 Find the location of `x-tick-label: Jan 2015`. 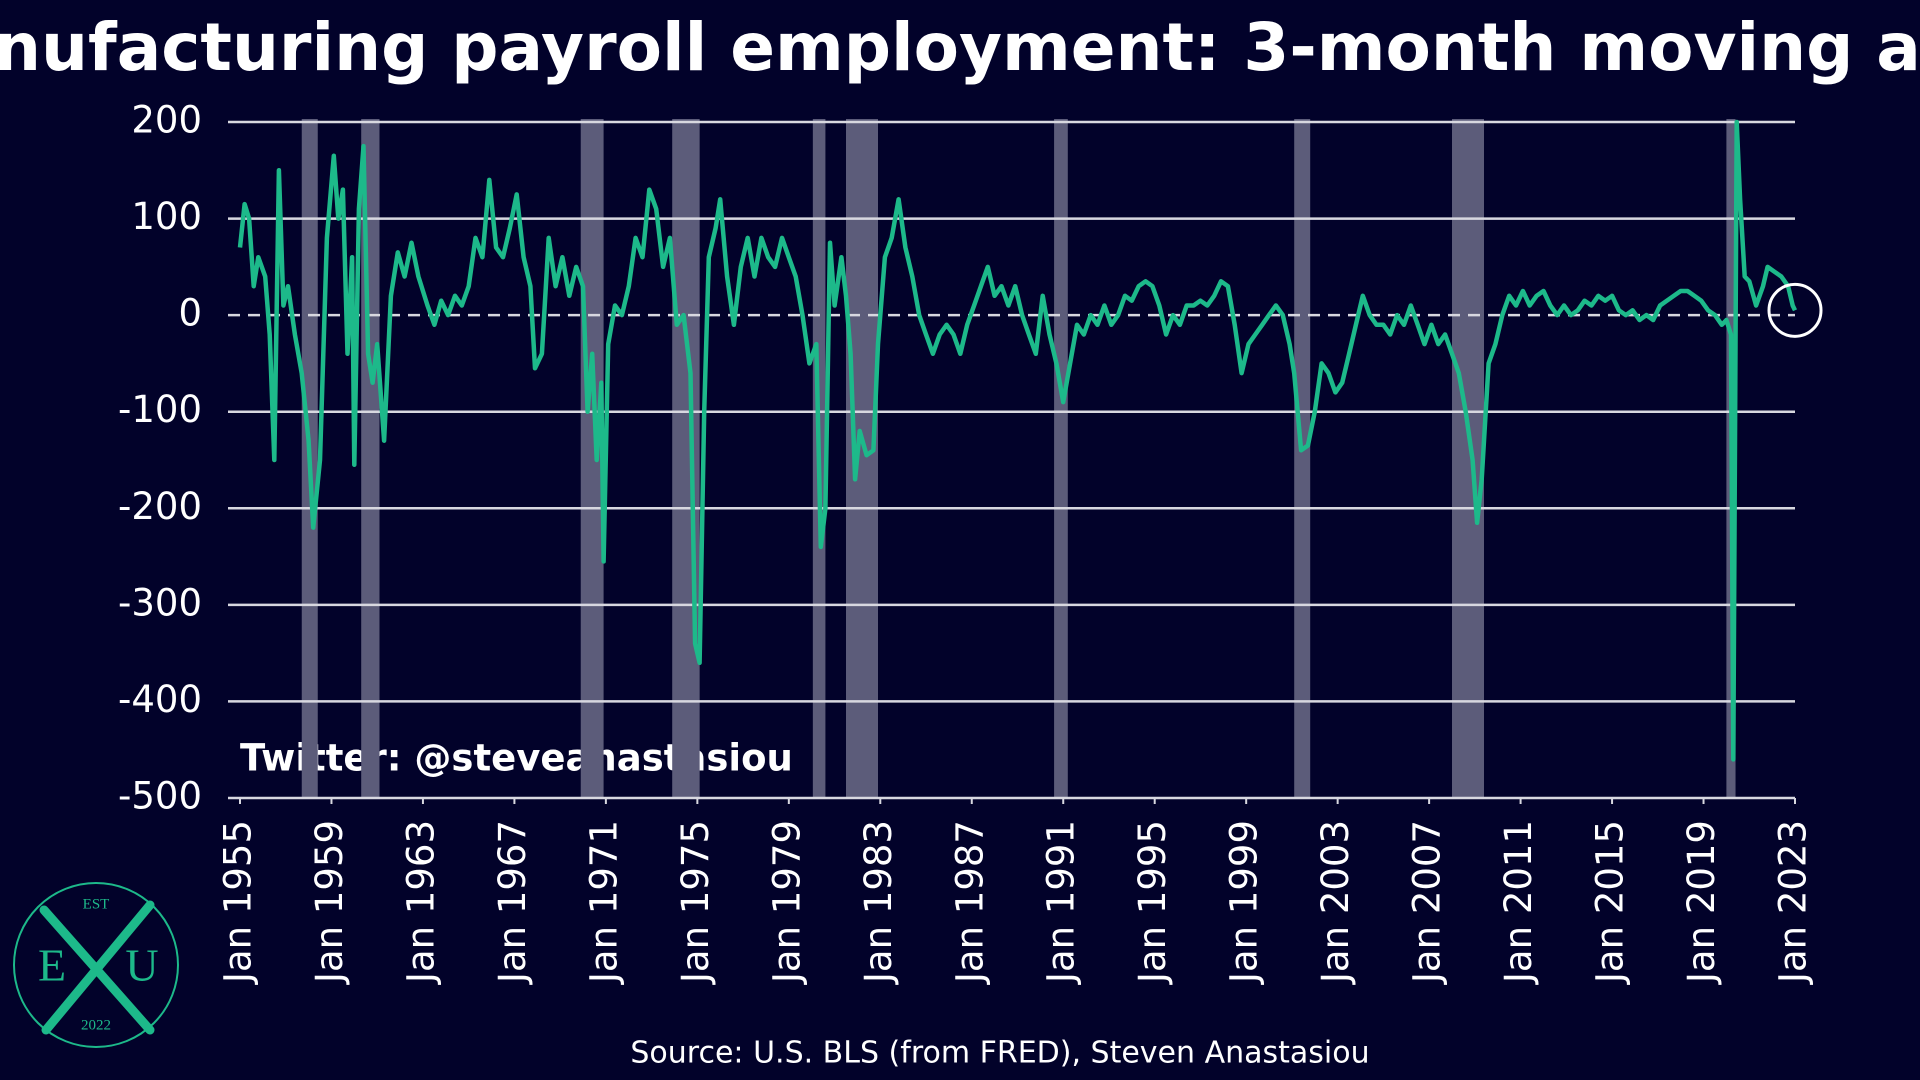

x-tick-label: Jan 2015 is located at coordinates (1610, 902).